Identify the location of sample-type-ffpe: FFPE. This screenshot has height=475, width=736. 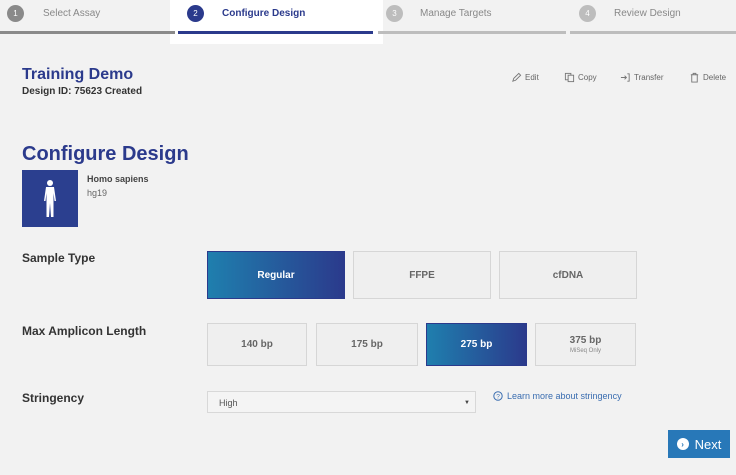
(422, 275).